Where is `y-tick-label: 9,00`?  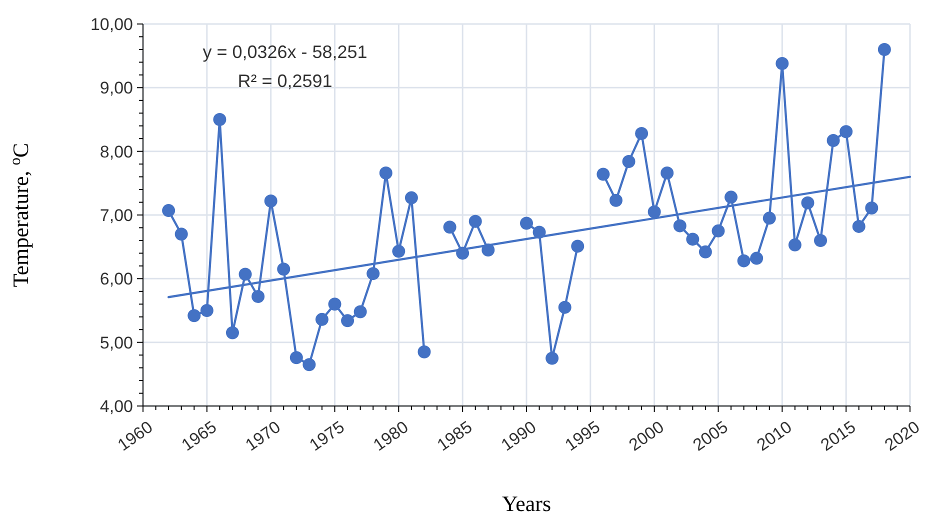 y-tick-label: 9,00 is located at coordinates (116, 88).